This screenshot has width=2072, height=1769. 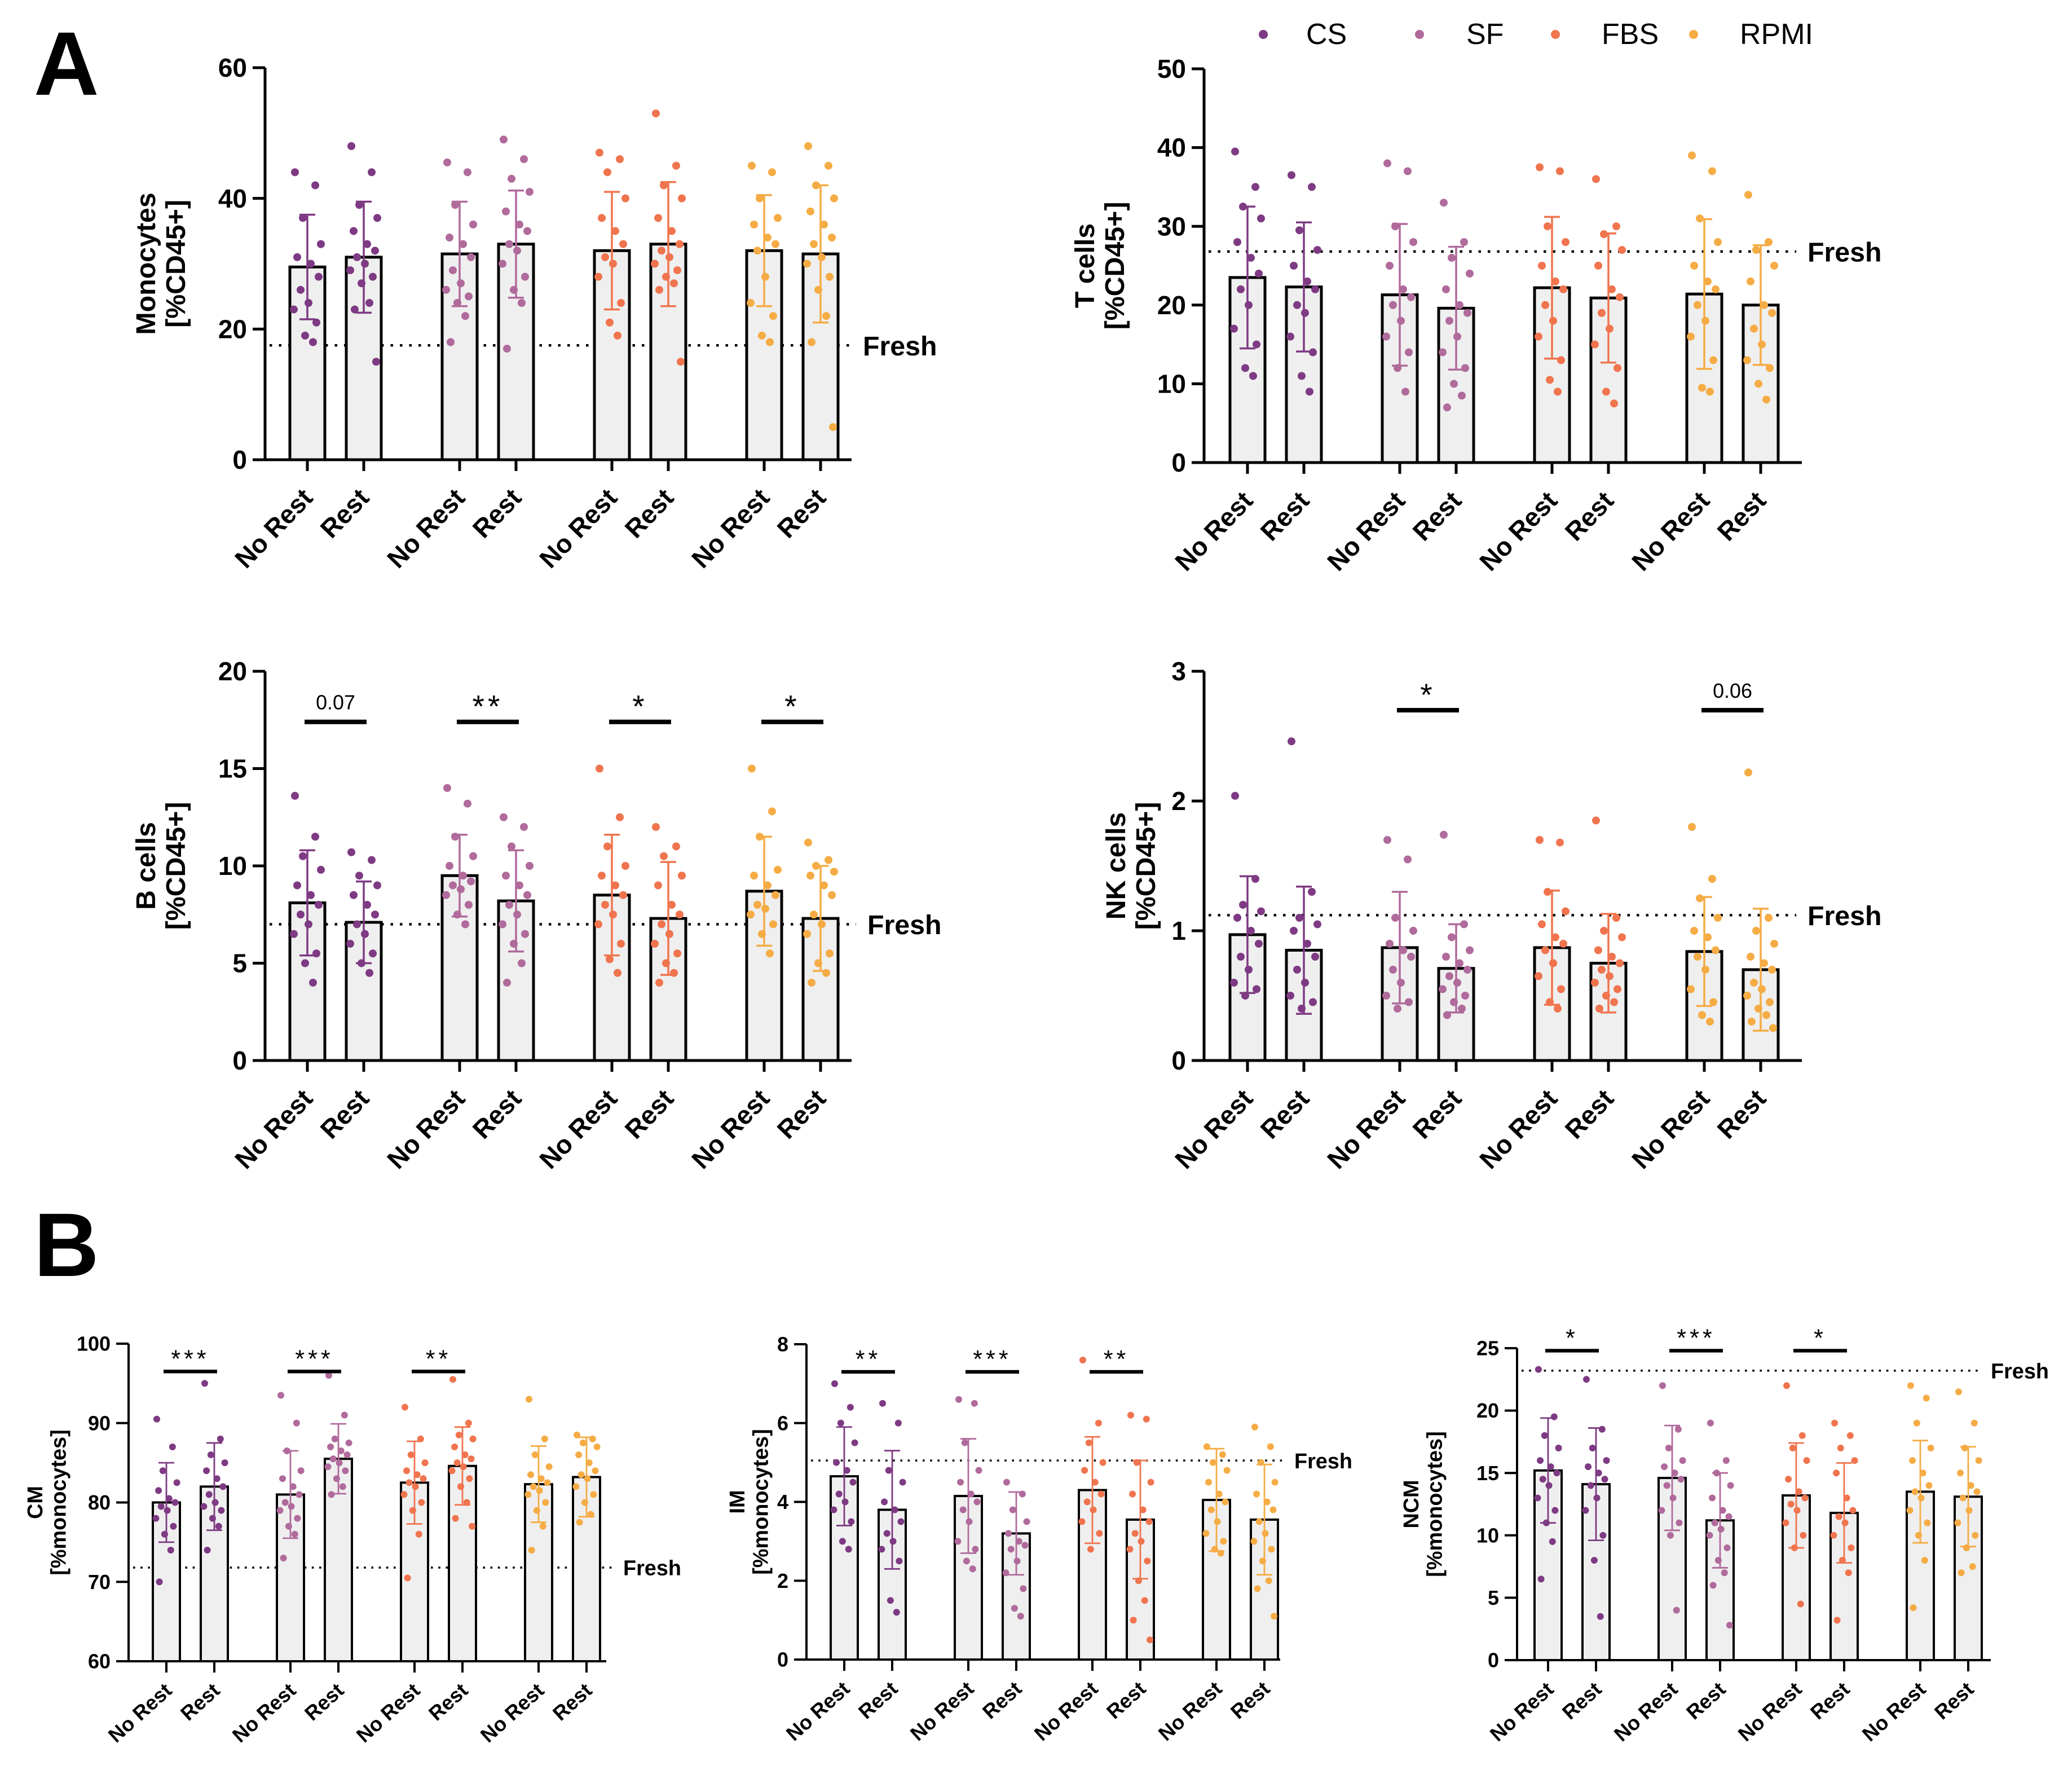 I want to click on legend: CS SF FBS RPMI, so click(x=1536, y=34).